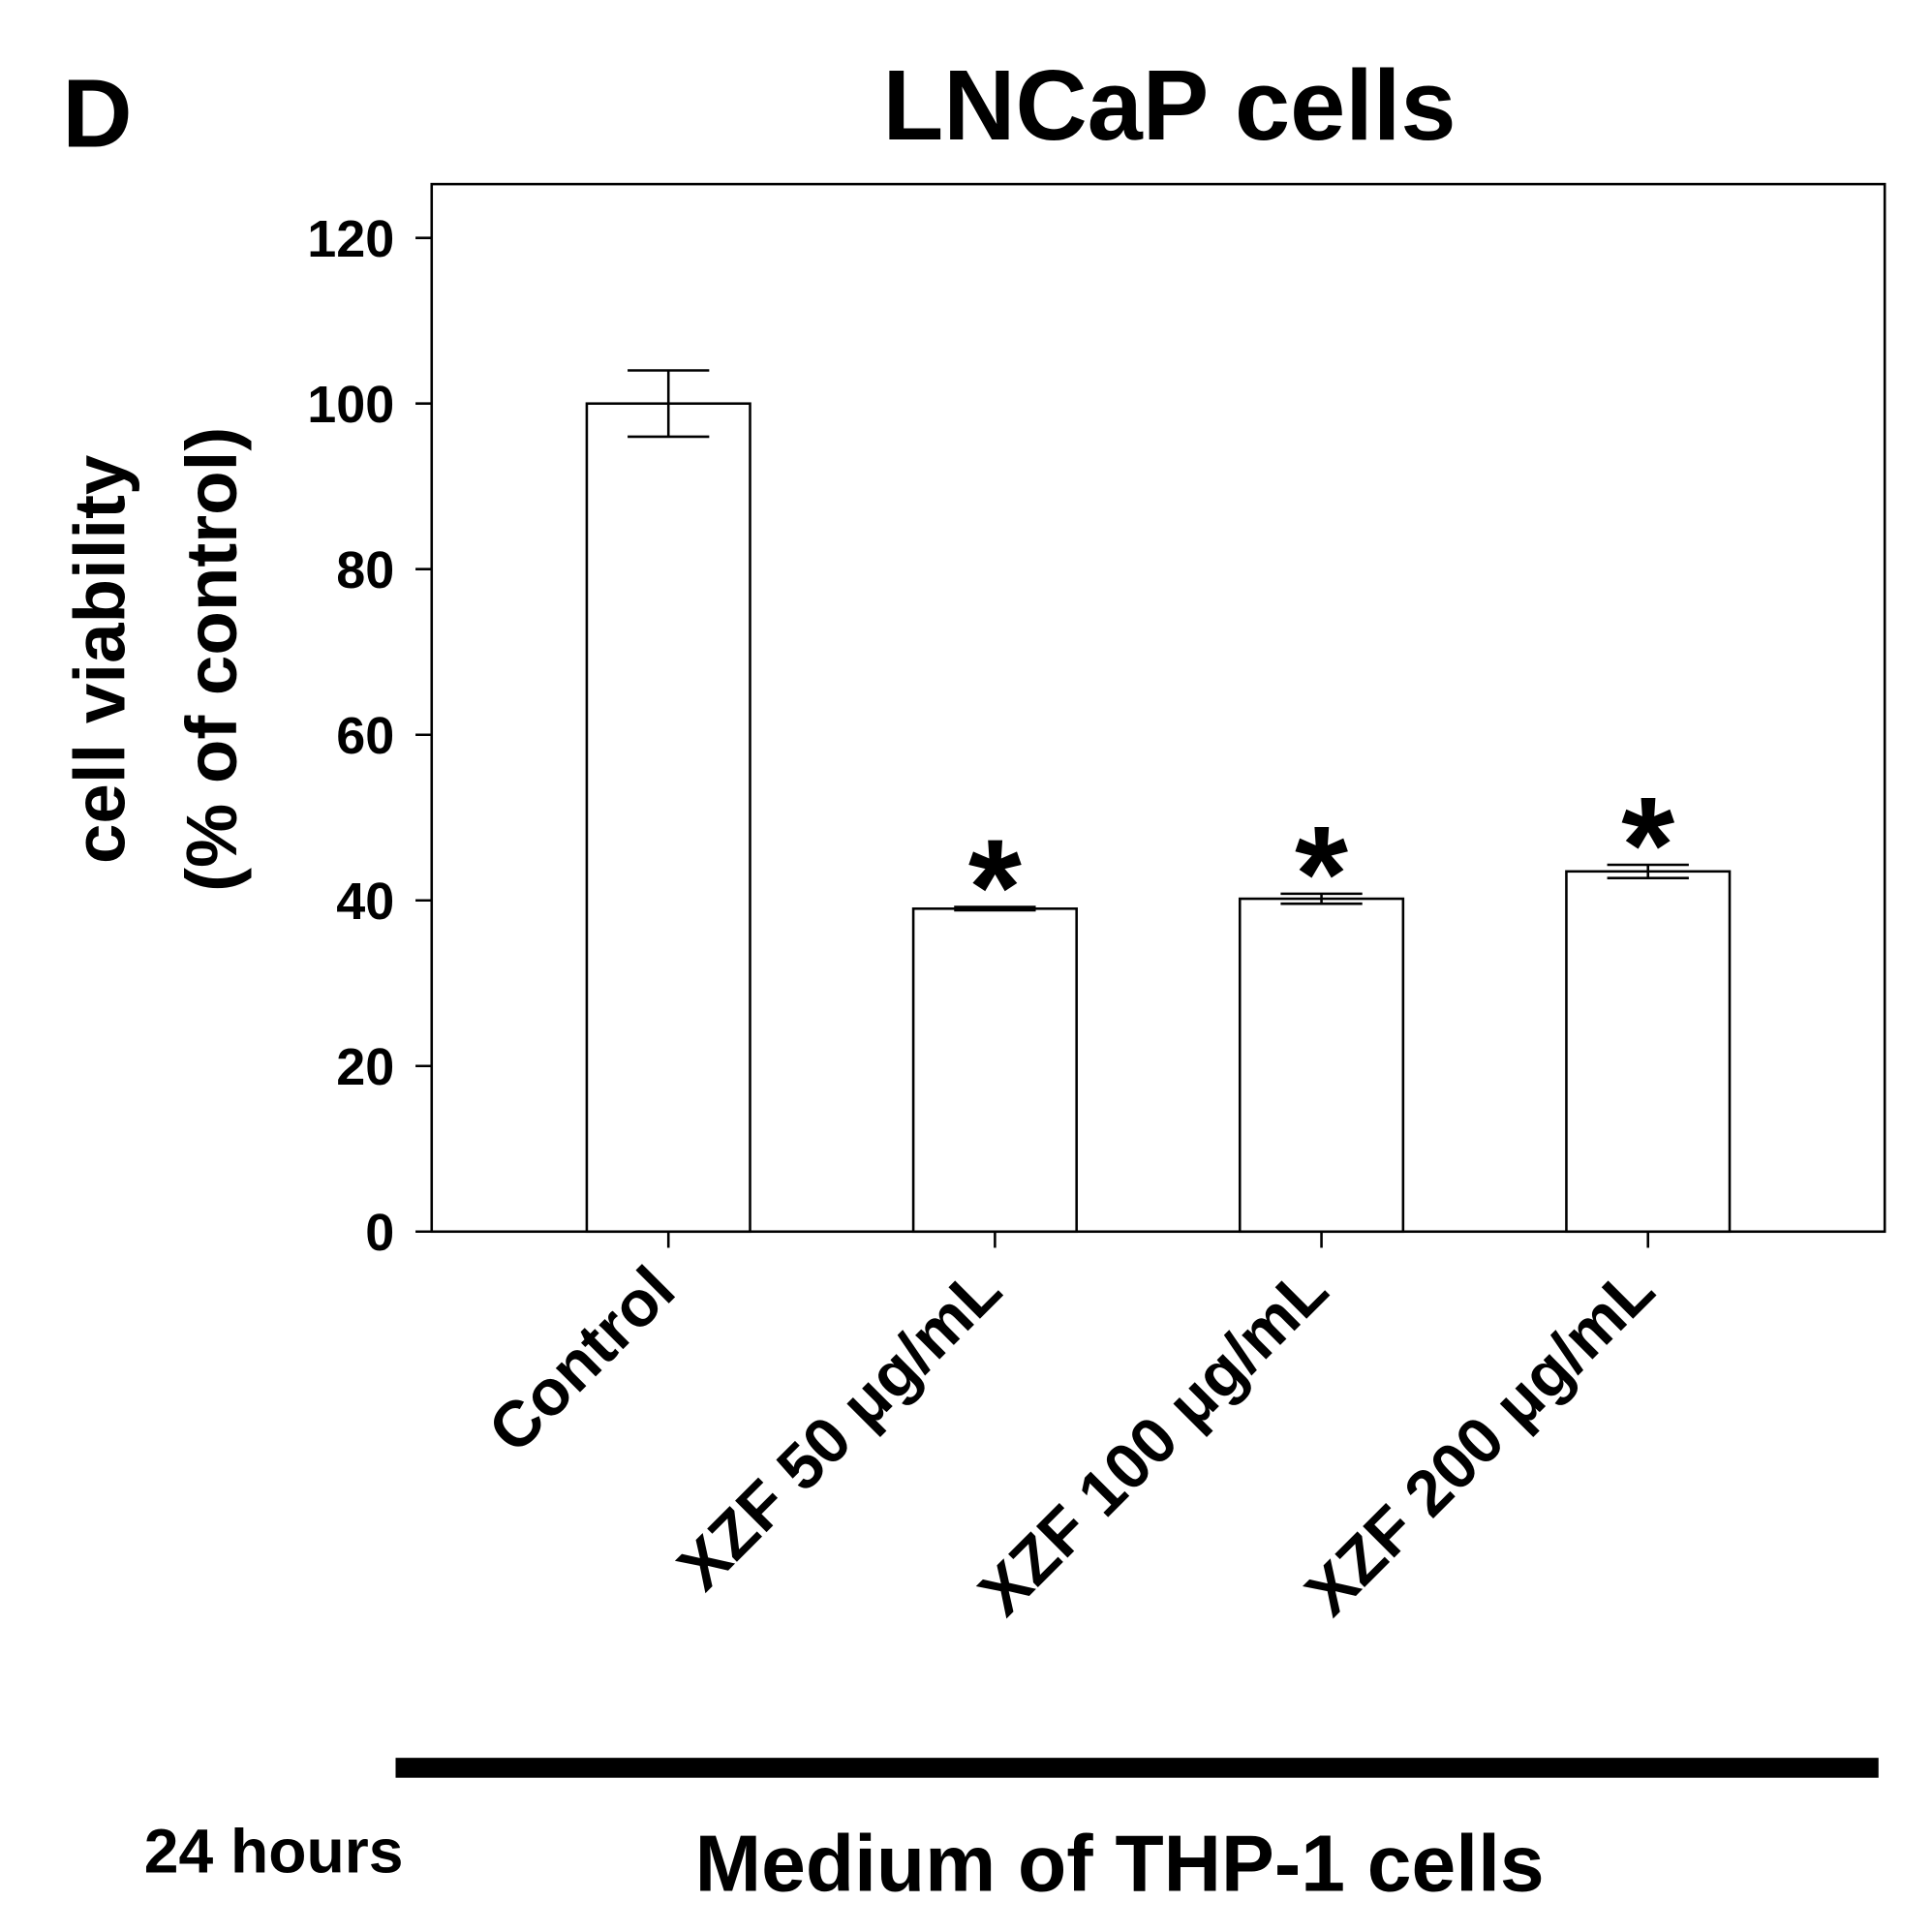 This screenshot has height=1932, width=1932. What do you see at coordinates (365, 1067) in the screenshot?
I see `y-tick-label: 20` at bounding box center [365, 1067].